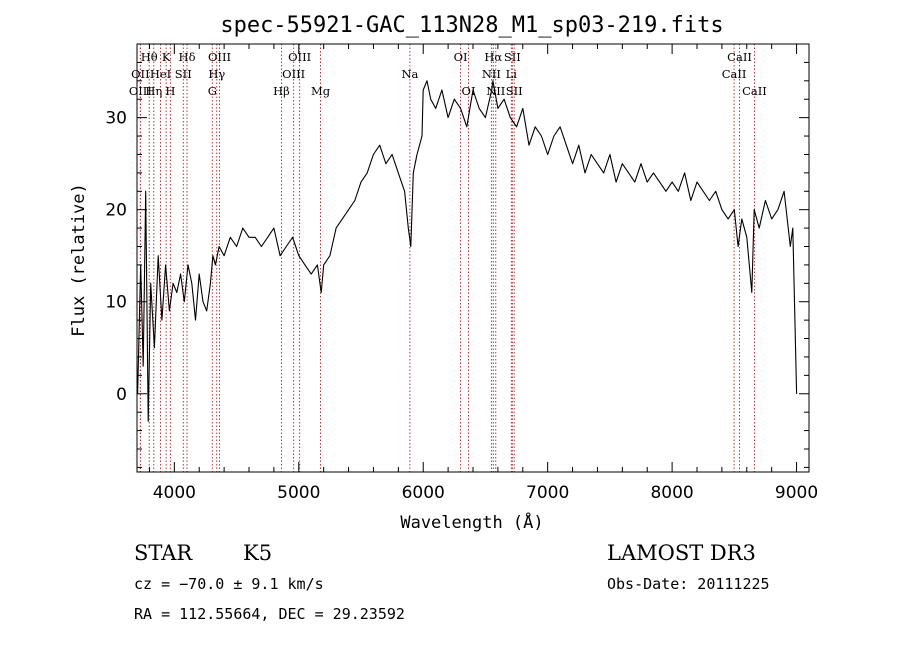 This screenshot has width=900, height=653. I want to click on line-label-20: NII, so click(491, 74).